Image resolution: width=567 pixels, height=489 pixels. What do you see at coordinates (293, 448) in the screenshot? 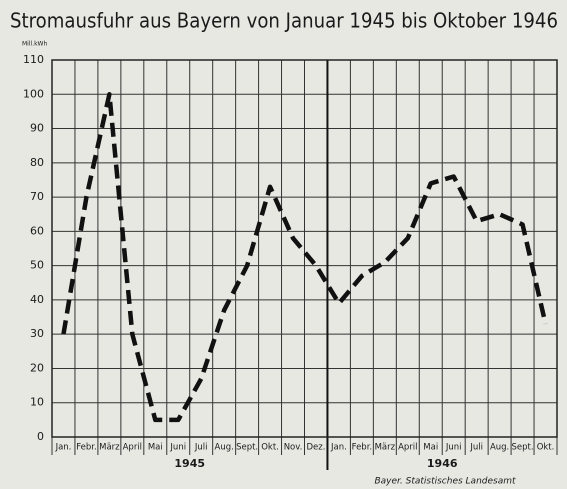
I see `x-tick-label: Nov.` at bounding box center [293, 448].